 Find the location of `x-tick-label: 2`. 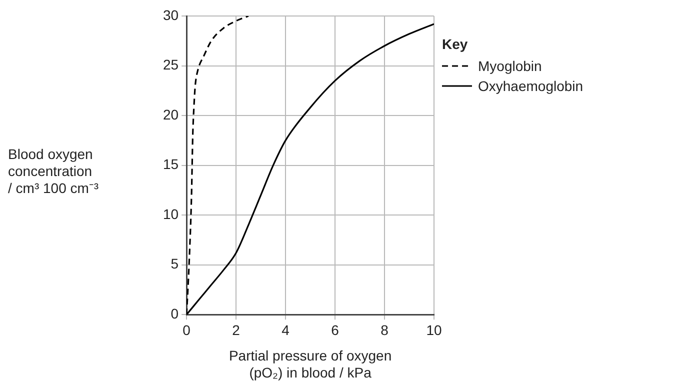

x-tick-label: 2 is located at coordinates (236, 330).